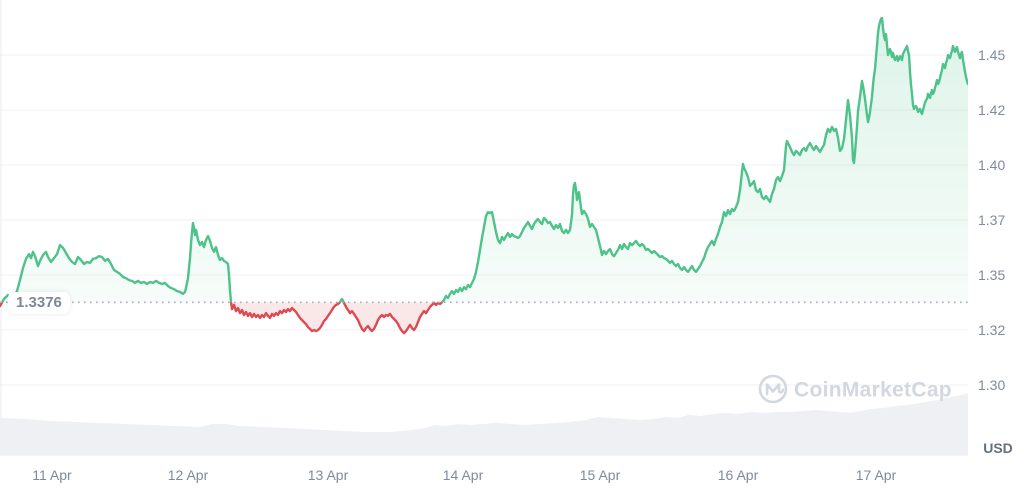 The image size is (1024, 491). I want to click on y-axis-tick-label: 1.35, so click(992, 275).